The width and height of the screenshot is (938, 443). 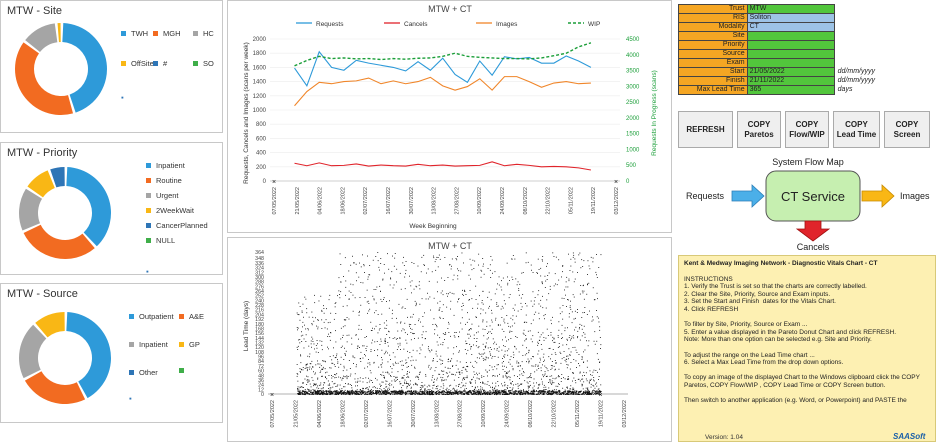 What do you see at coordinates (31, 209) in the screenshot?
I see `donut-slice-urgent` at bounding box center [31, 209].